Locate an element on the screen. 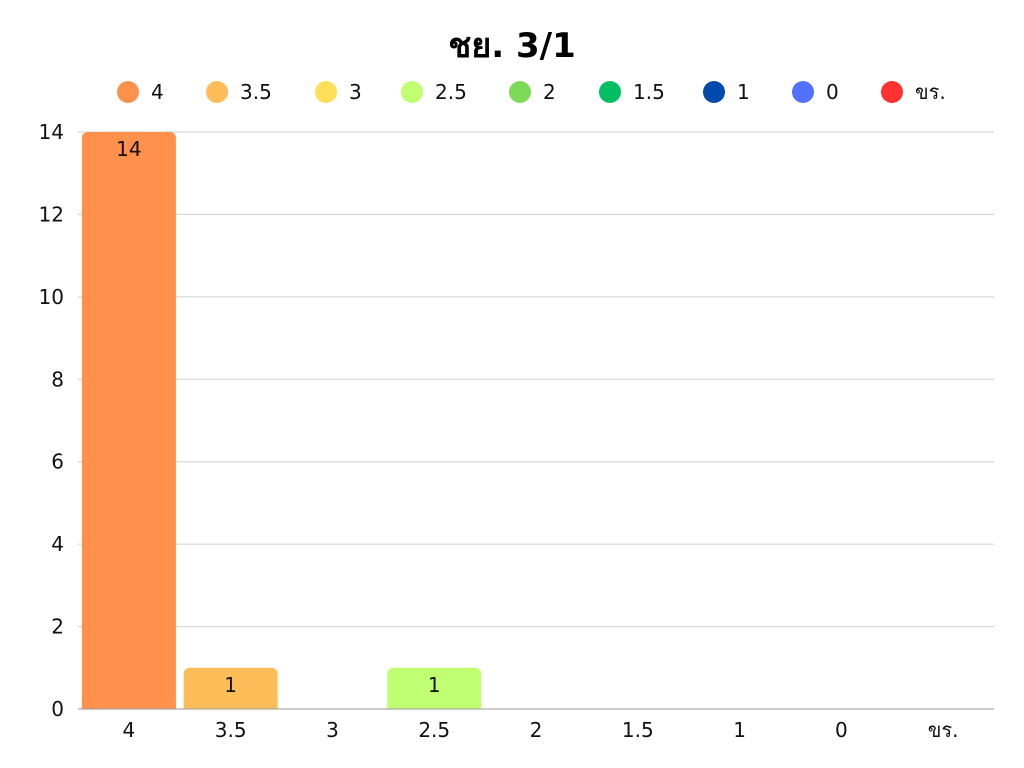 Image resolution: width=1024 pixels, height=768 pixels. legend-label: 4 is located at coordinates (157, 92).